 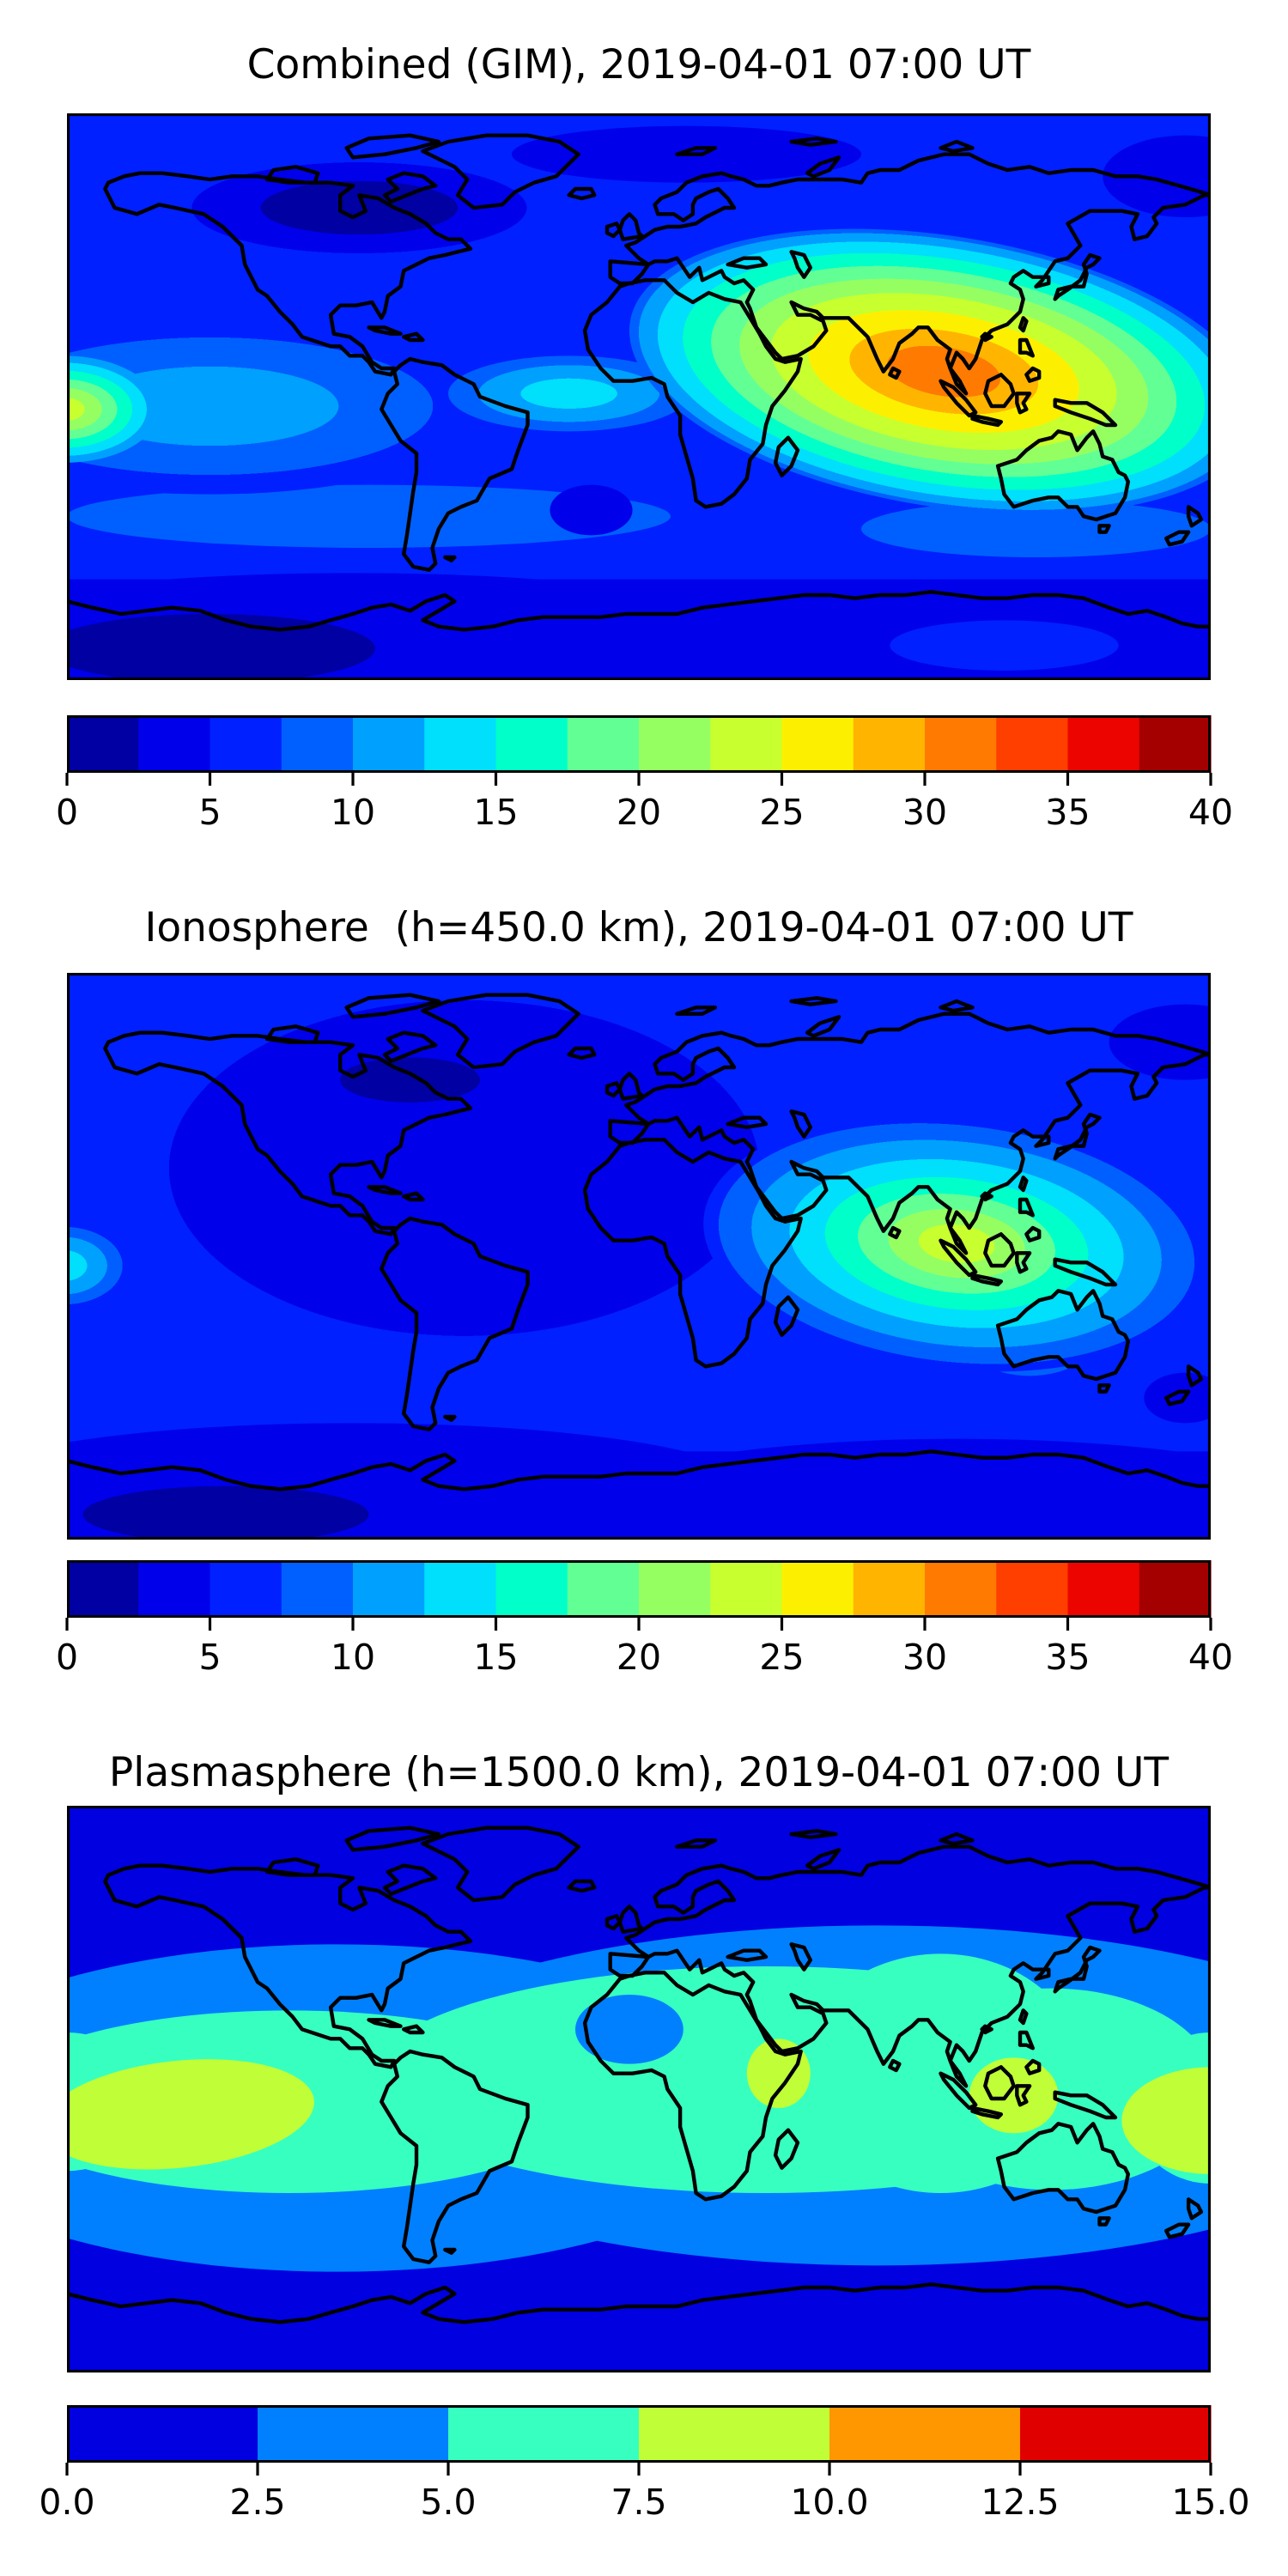 What do you see at coordinates (644, 774) in the screenshot?
I see `colorbar-combined-gim: 0 5 10 15 20 25 30 35 40` at bounding box center [644, 774].